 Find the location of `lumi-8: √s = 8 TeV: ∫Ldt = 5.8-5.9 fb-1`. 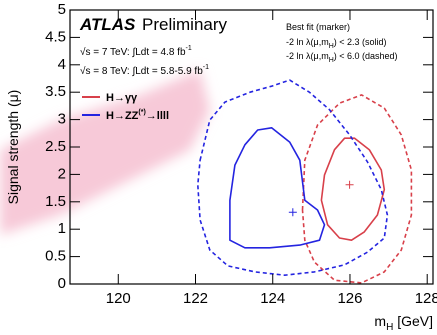

lumi-8: √s = 8 TeV: ∫Ldt = 5.8-5.9 fb-1 is located at coordinates (144, 70).